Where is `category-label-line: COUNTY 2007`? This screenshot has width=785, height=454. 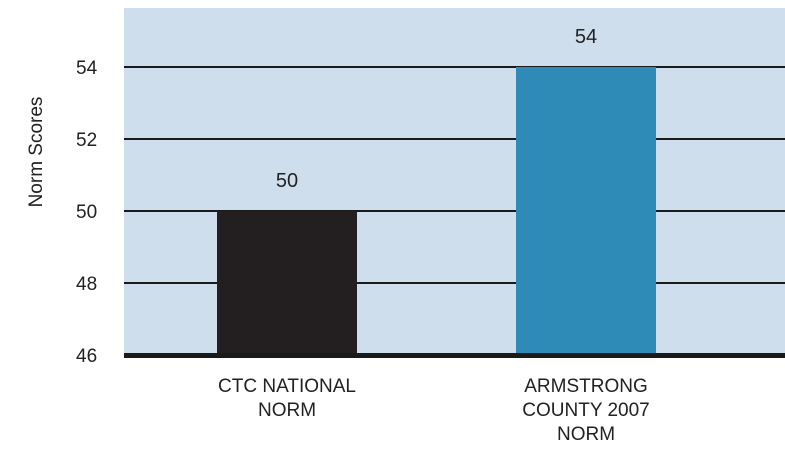
category-label-line: COUNTY 2007 is located at coordinates (585, 410).